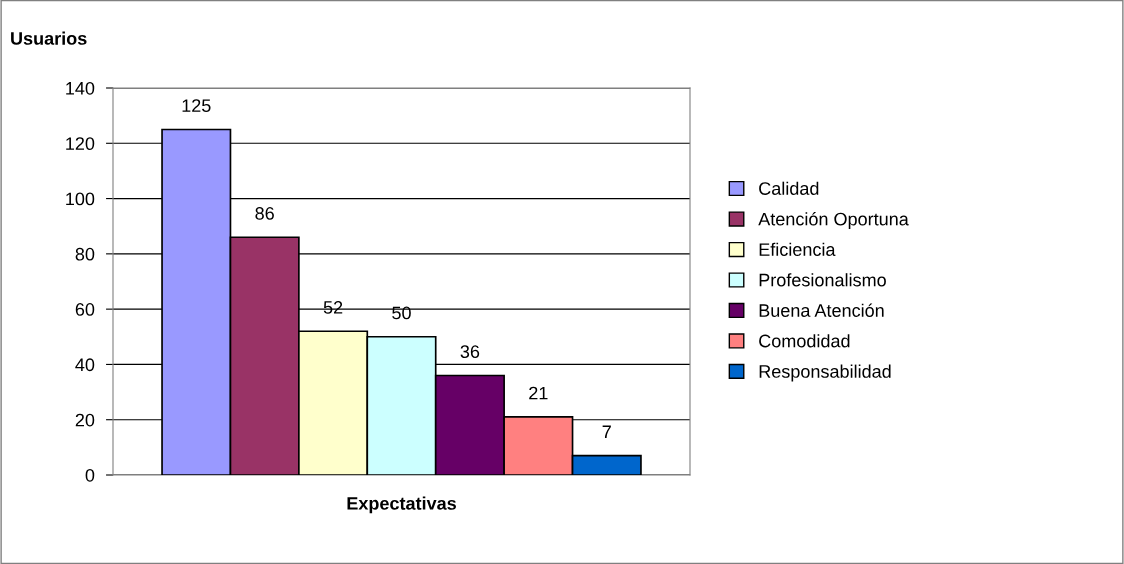 The height and width of the screenshot is (564, 1124). What do you see at coordinates (90, 475) in the screenshot?
I see `y-tick-label: 0` at bounding box center [90, 475].